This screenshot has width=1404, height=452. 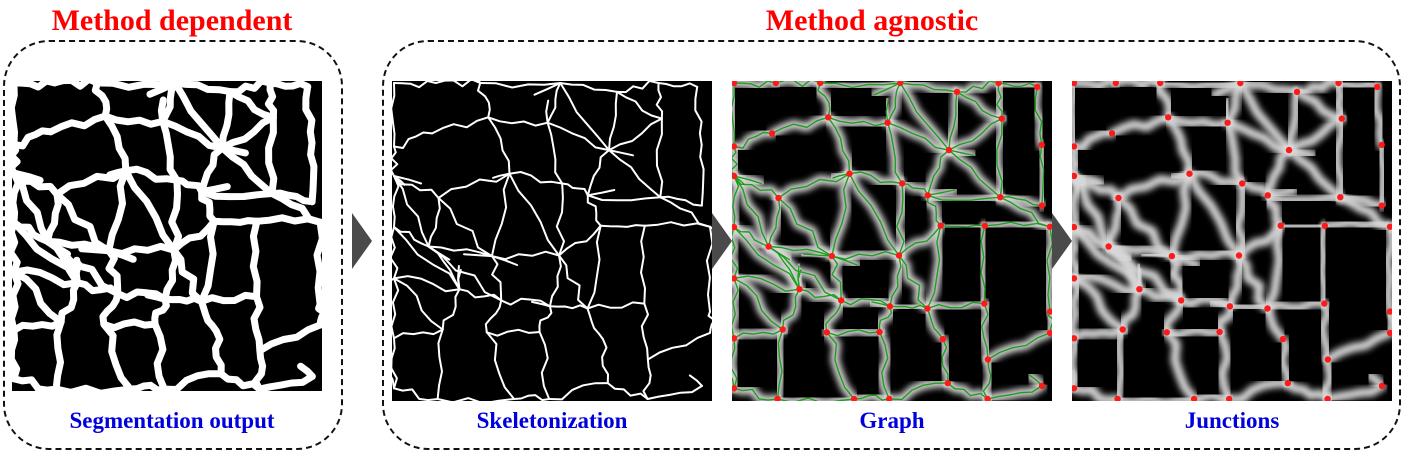 What do you see at coordinates (172, 20) in the screenshot?
I see `method-dependent-title: Method dependent` at bounding box center [172, 20].